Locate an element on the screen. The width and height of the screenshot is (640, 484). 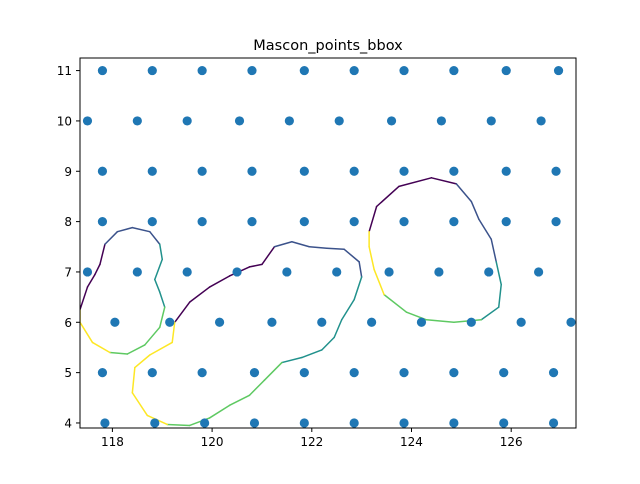
y-tick-label: 7 is located at coordinates (68, 272).